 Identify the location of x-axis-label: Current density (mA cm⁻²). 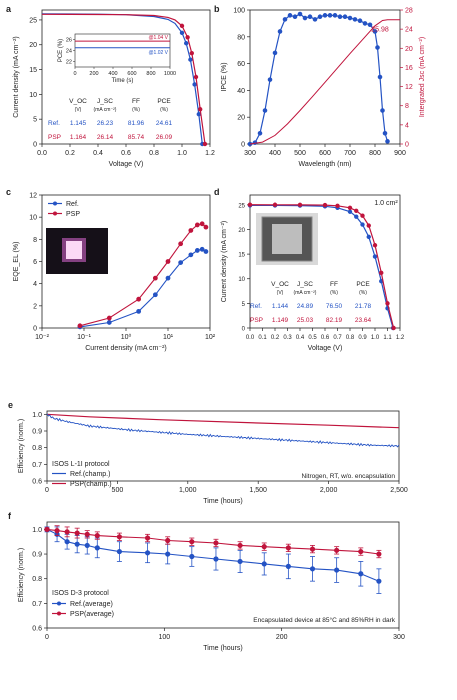
(126, 348).